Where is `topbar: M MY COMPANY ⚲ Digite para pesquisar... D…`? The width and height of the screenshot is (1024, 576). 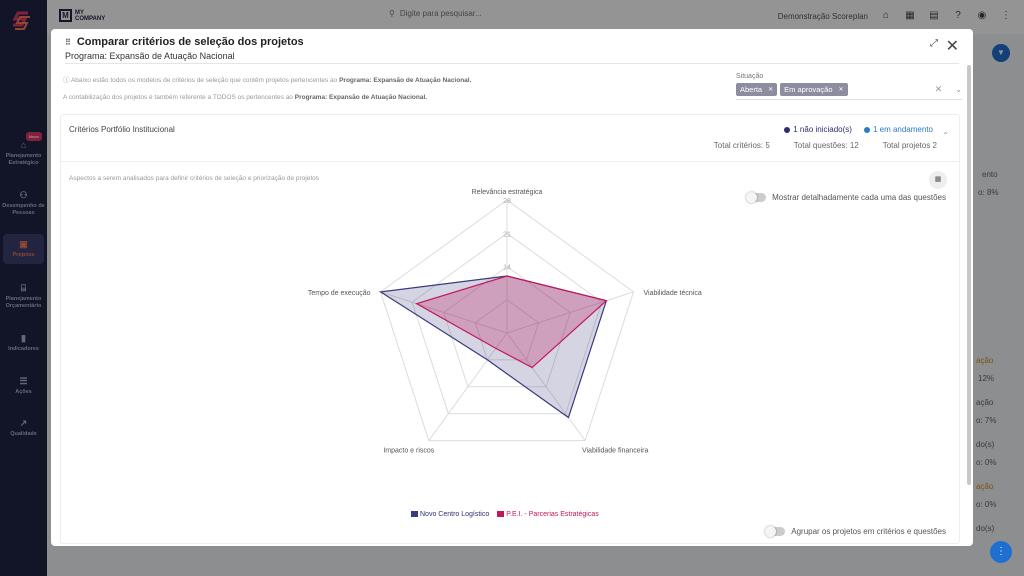 topbar: M MY COMPANY ⚲ Digite para pesquisar... D… is located at coordinates (535, 17).